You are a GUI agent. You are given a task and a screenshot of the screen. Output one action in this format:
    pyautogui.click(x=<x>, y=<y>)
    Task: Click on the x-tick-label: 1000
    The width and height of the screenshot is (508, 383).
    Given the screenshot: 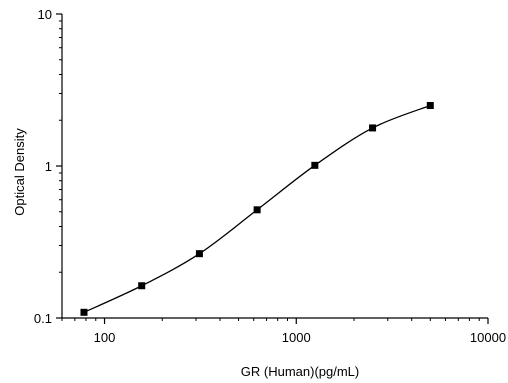 What is the action you would take?
    pyautogui.click(x=296, y=337)
    